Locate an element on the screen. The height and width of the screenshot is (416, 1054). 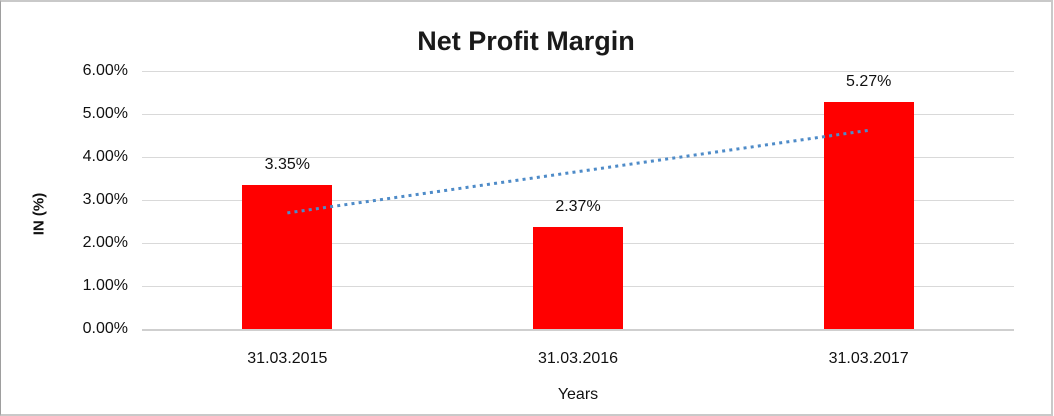
data-label: 3.35% is located at coordinates (287, 164).